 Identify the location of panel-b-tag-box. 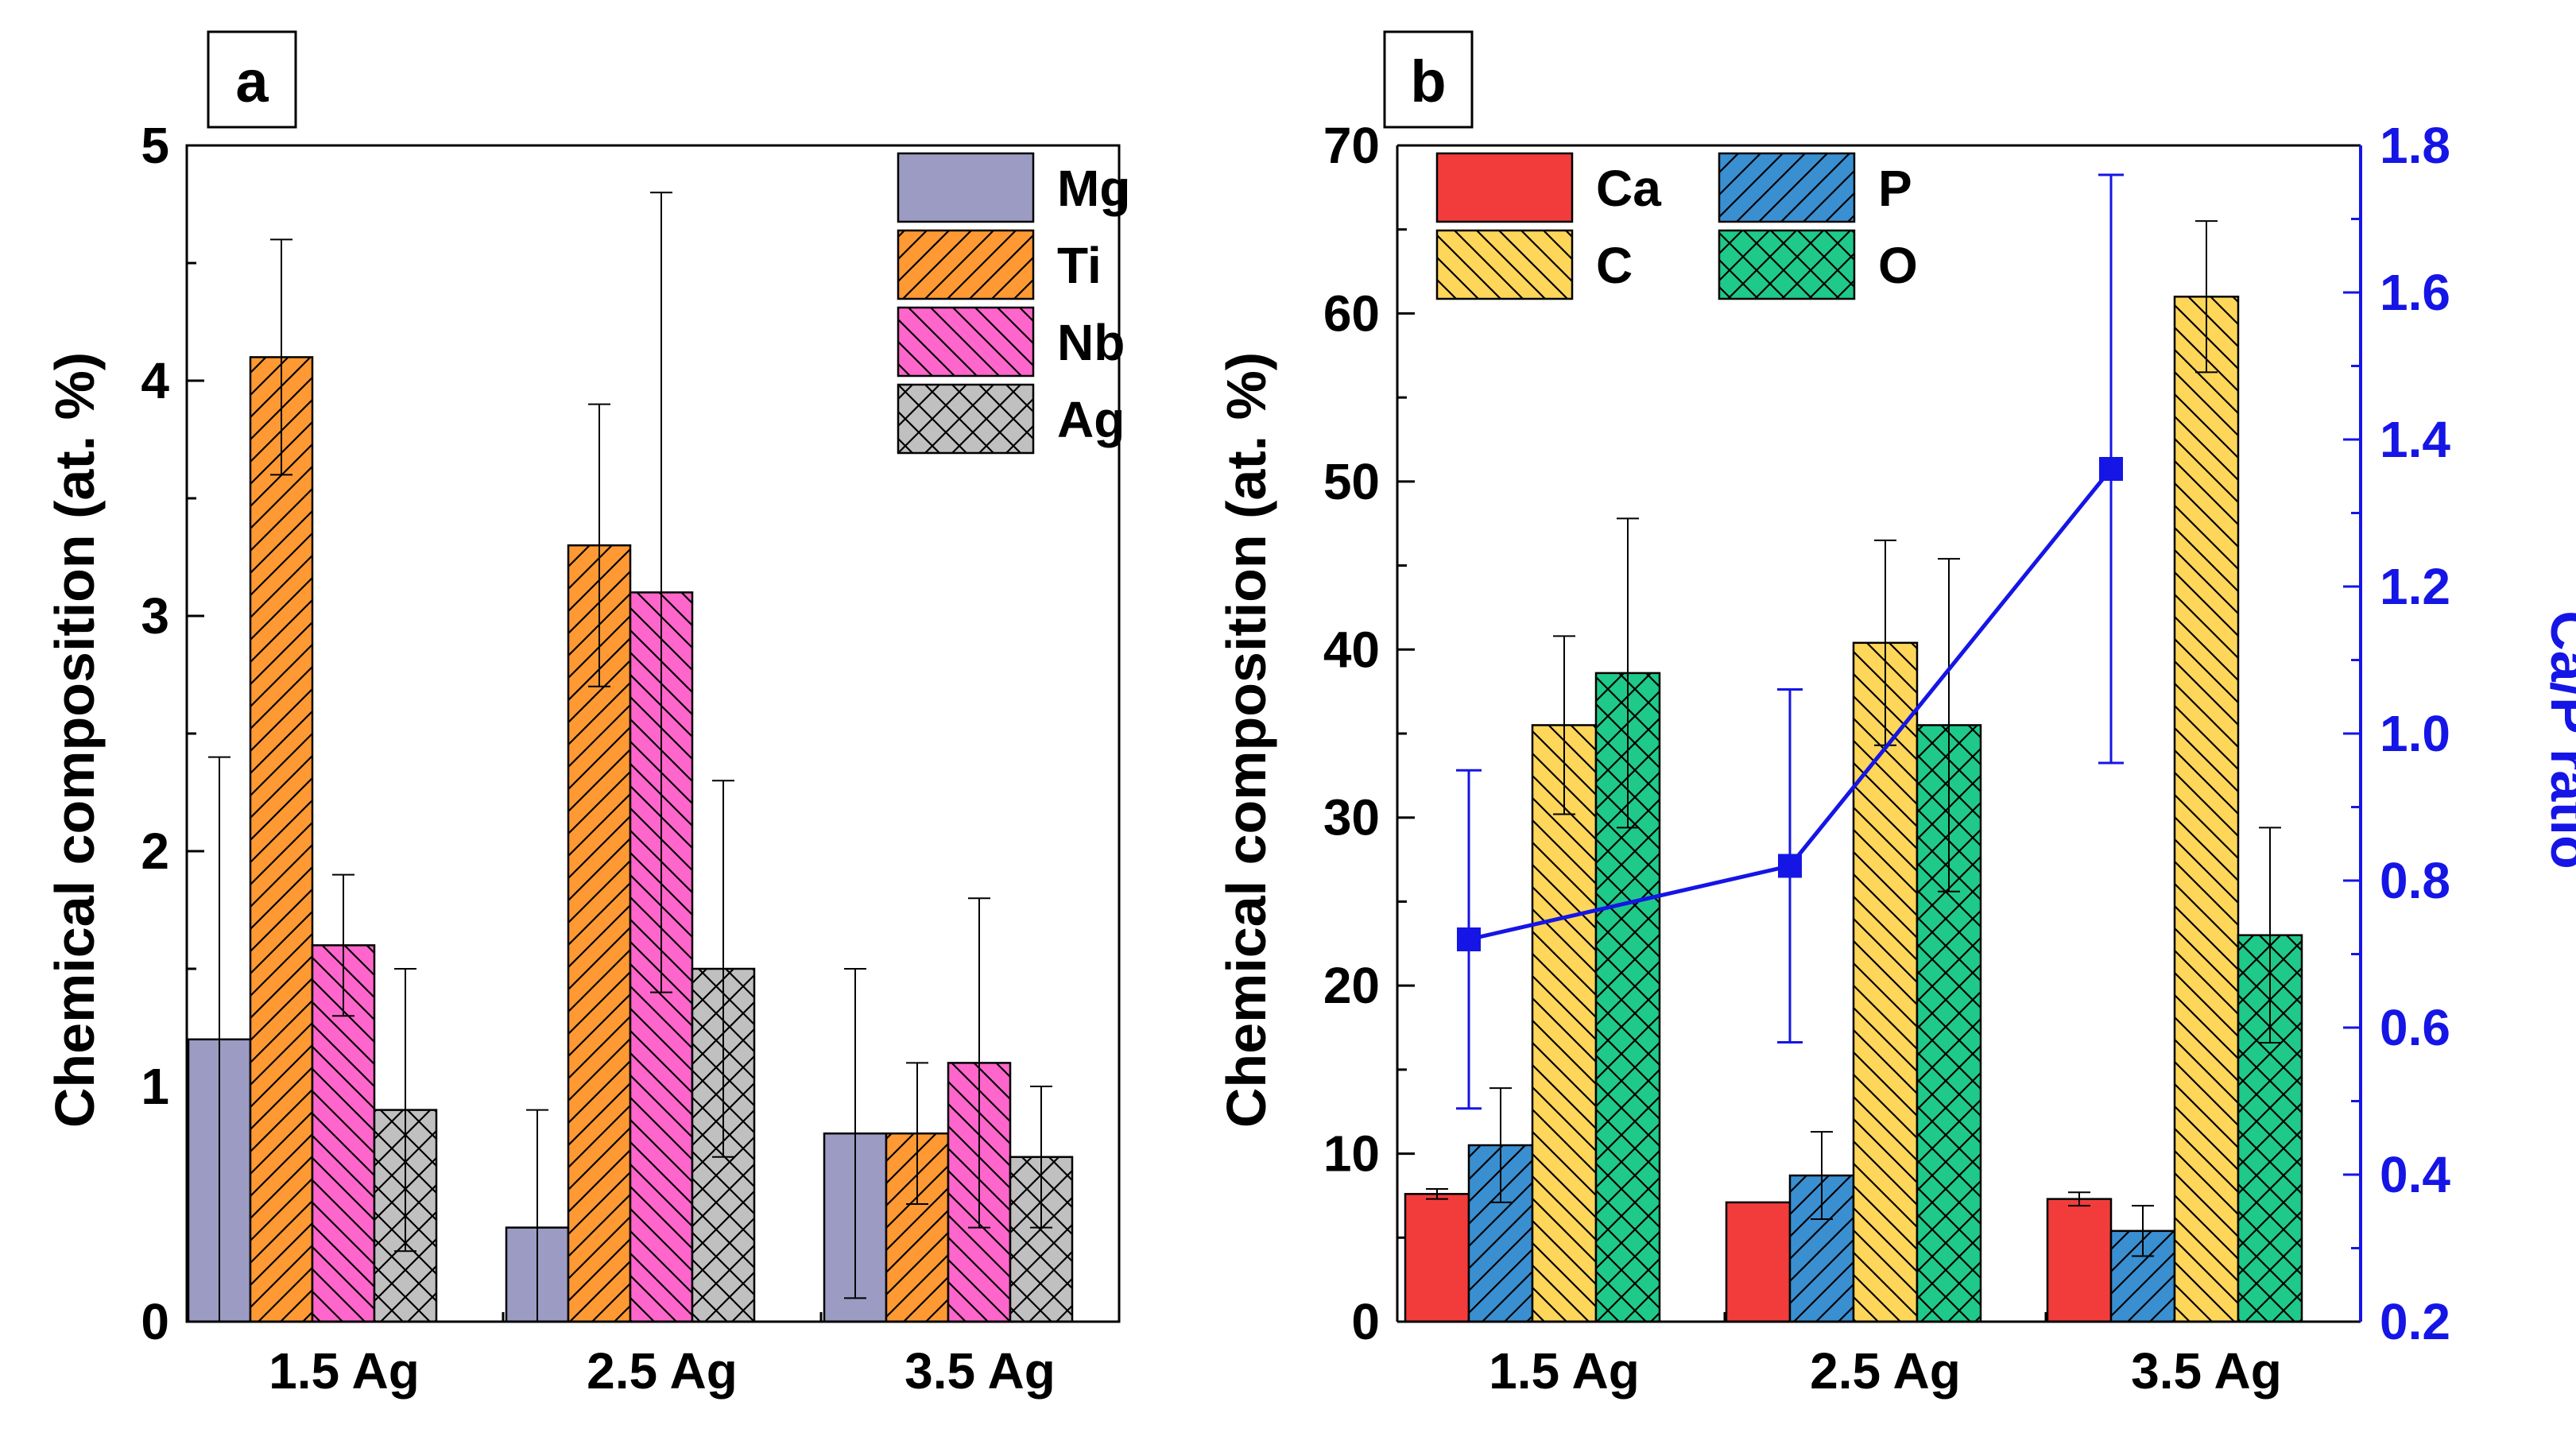
(1428, 79).